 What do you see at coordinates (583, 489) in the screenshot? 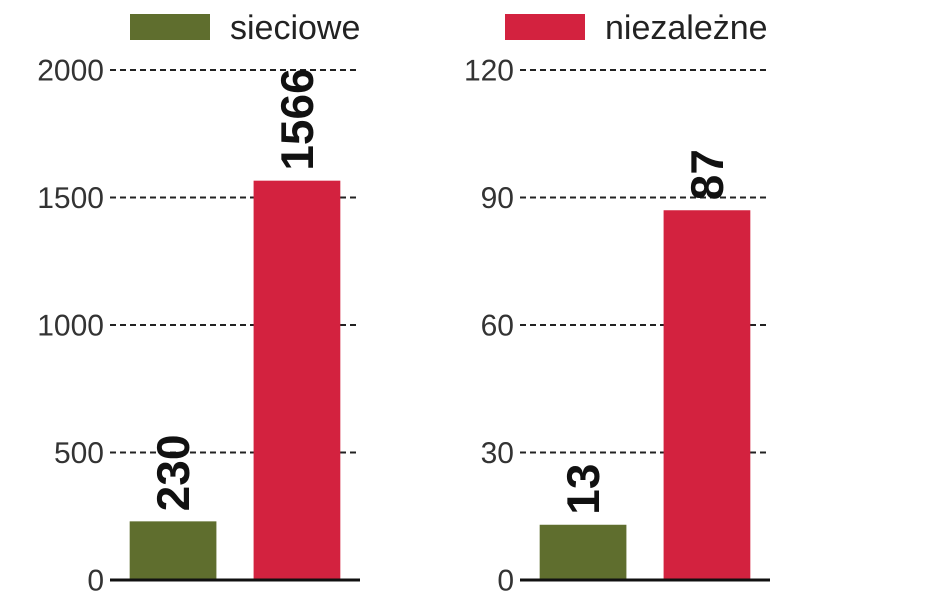
I see `data-label: 13` at bounding box center [583, 489].